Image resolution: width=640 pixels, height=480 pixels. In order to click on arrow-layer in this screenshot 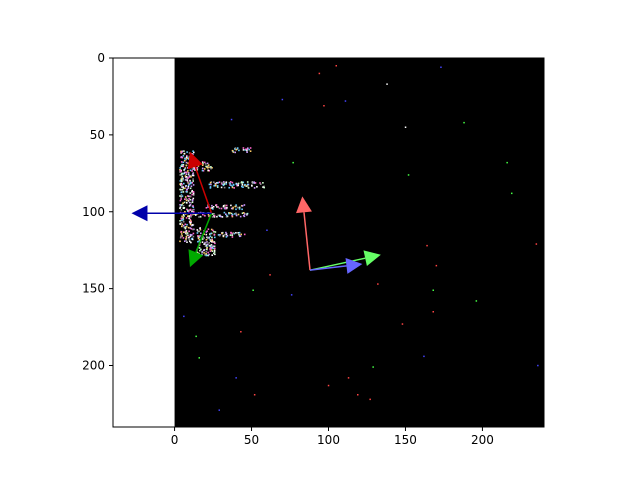, I will do `click(256, 212)`.